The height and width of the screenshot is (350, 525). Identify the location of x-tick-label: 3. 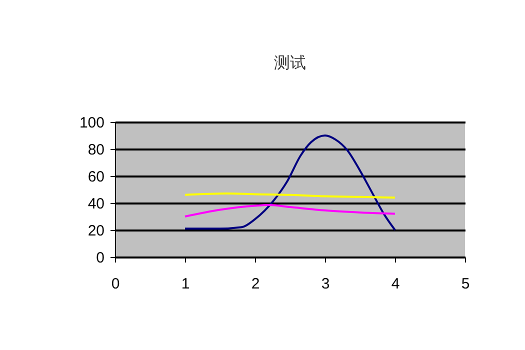
(325, 284).